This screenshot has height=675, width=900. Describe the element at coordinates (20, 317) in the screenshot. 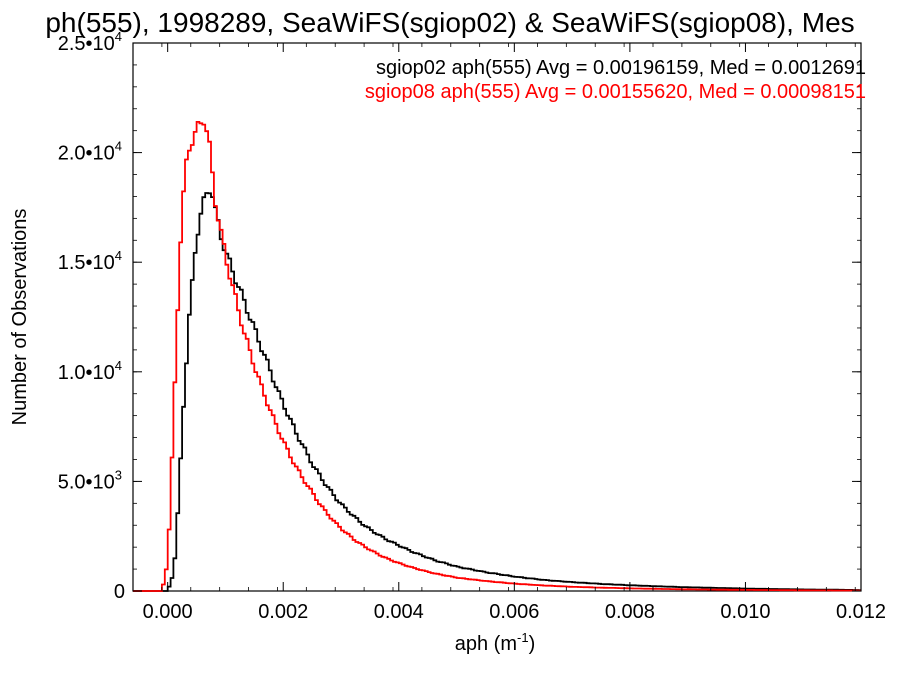

I see `y-axis-label: Number of Observations` at that location.